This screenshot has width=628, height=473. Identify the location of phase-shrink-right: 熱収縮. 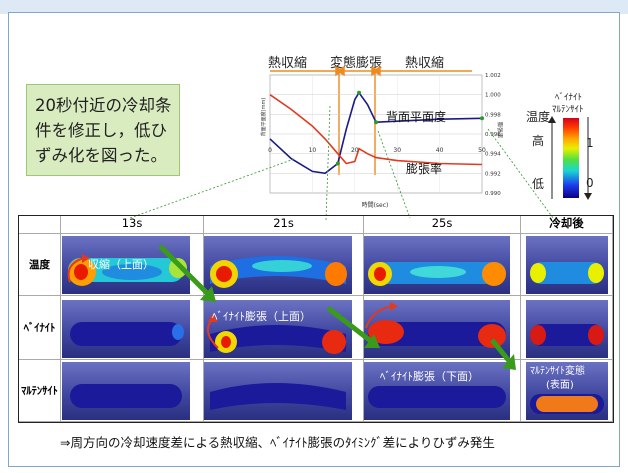
(425, 63).